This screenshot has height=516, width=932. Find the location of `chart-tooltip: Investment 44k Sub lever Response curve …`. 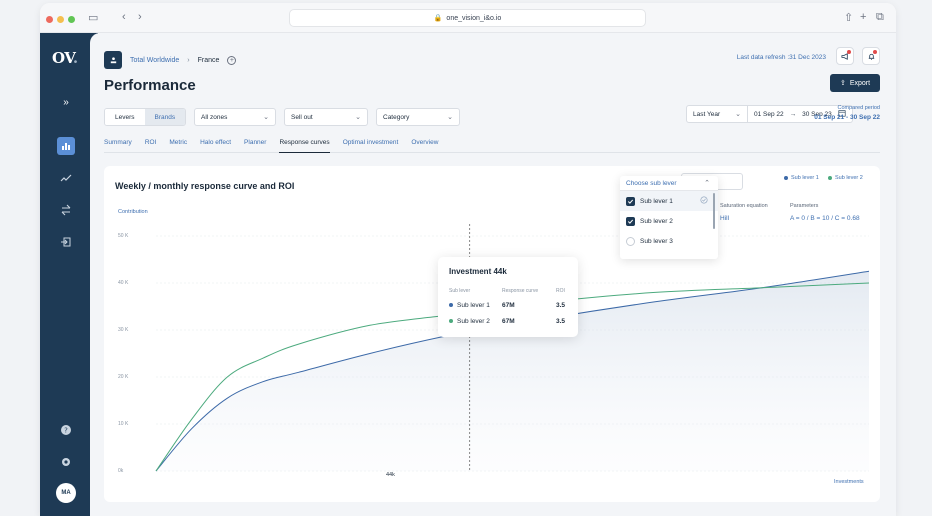

chart-tooltip: Investment 44k Sub lever Response curve … is located at coordinates (508, 297).